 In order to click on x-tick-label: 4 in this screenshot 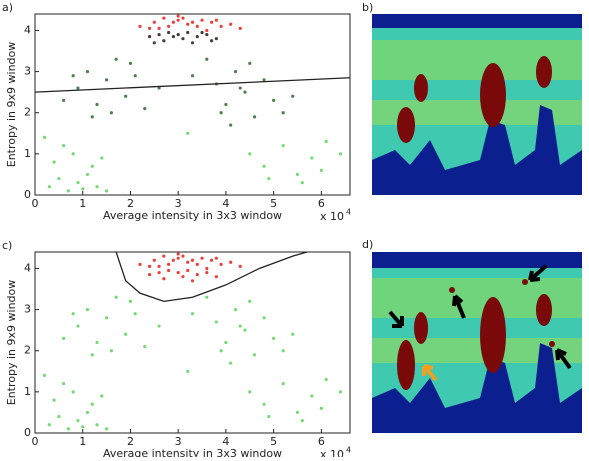, I will do `click(225, 441)`.